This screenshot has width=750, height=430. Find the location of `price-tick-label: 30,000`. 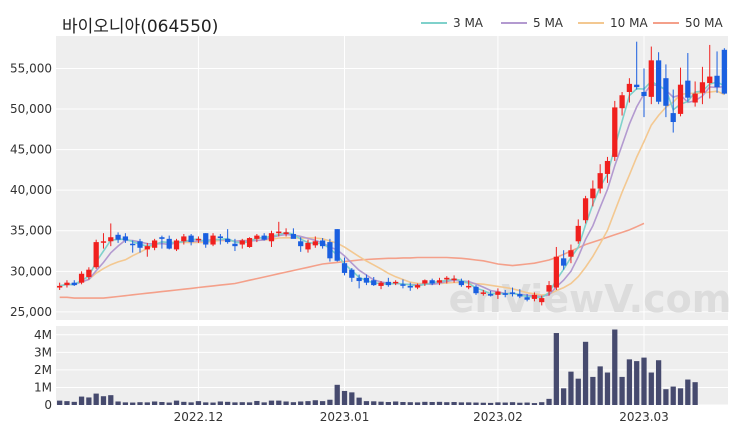

price-tick-label: 30,000 is located at coordinates (31, 271).